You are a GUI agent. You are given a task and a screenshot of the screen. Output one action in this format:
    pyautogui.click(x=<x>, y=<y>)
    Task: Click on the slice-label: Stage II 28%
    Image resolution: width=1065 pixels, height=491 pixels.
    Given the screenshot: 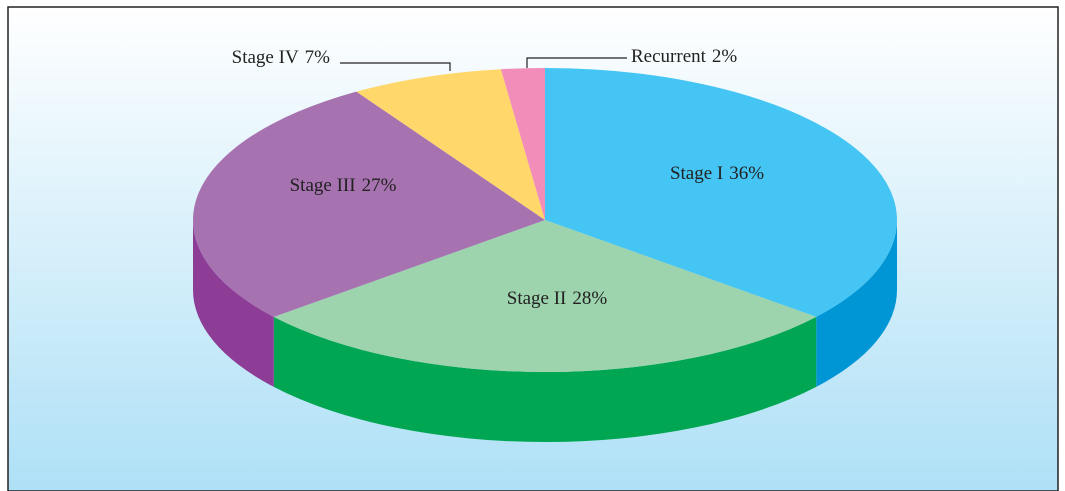 What is the action you would take?
    pyautogui.click(x=557, y=298)
    